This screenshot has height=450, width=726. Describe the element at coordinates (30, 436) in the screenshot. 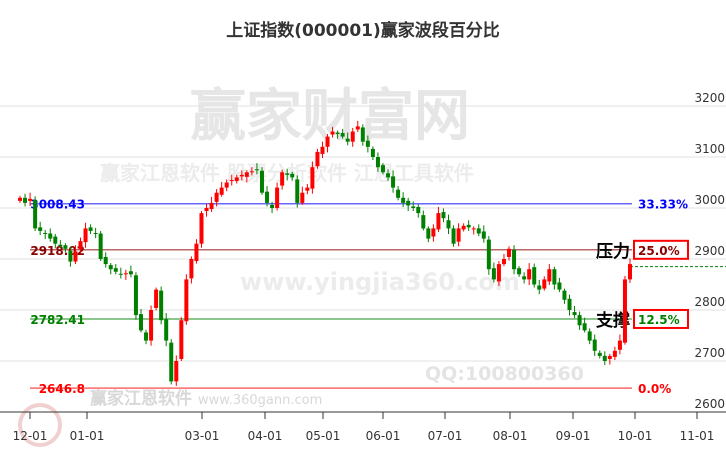

I see `x-tick-label: 12-01` at that location.